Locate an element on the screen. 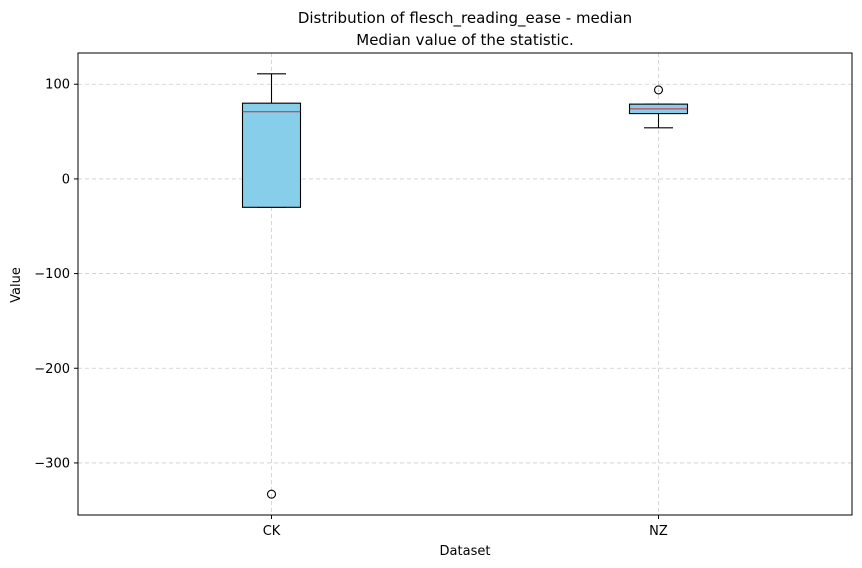 This screenshot has height=568, width=862. y-axis-label: Value is located at coordinates (16, 285).